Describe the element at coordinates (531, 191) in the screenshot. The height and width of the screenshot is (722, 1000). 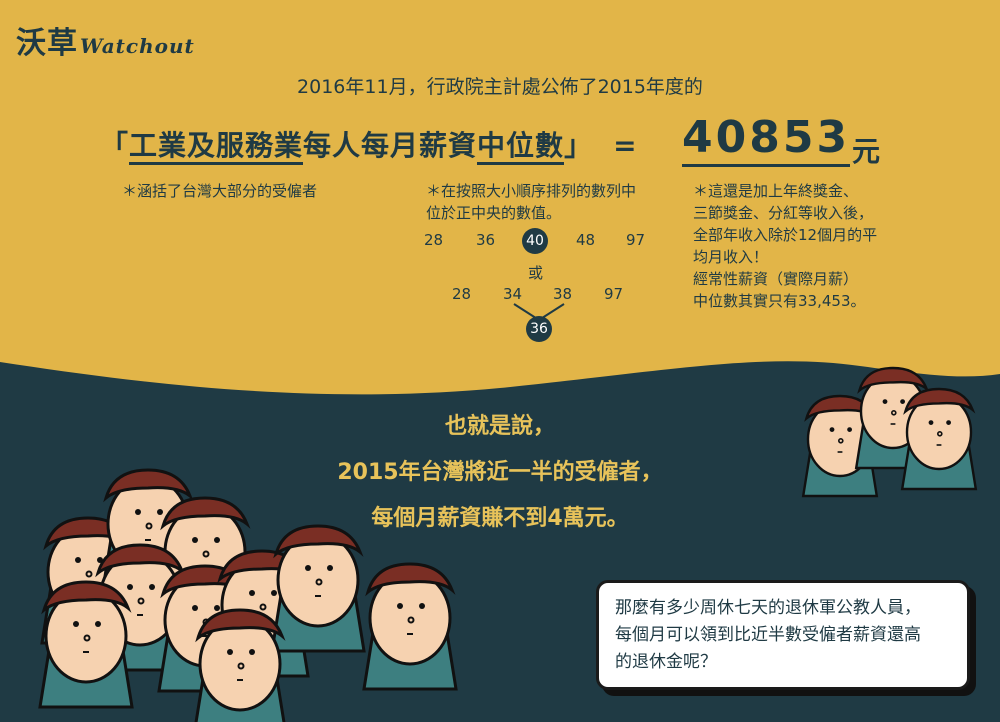
I see `note-middle-line1: ＊在按照大小順序排列的數列中` at that location.